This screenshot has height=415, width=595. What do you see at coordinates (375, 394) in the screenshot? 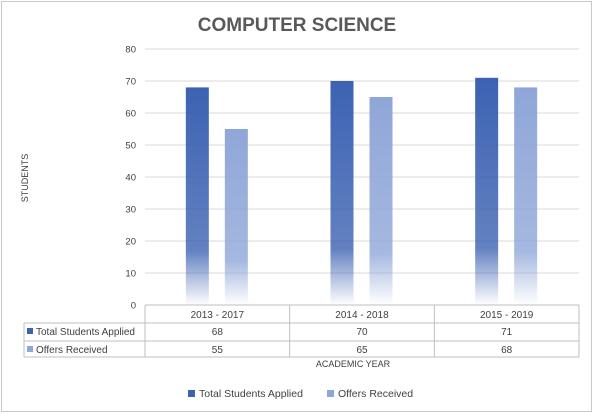
I see `legend-entry: Offers Received` at bounding box center [375, 394].